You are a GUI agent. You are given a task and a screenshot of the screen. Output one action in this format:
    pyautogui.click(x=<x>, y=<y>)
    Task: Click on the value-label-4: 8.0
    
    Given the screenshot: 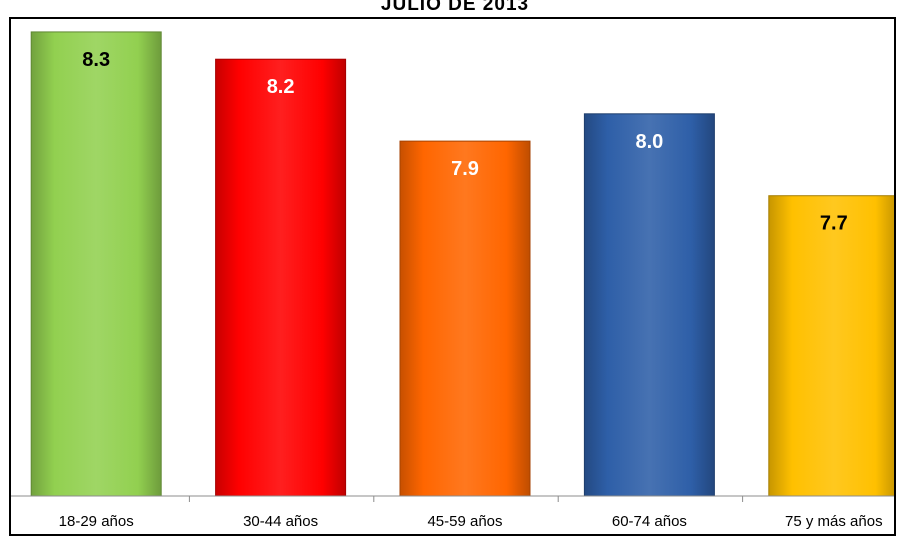 What is the action you would take?
    pyautogui.click(x=649, y=142)
    